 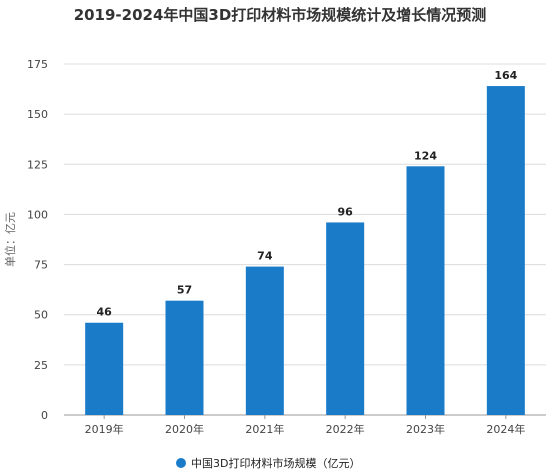 What do you see at coordinates (346, 211) in the screenshot?
I see `data-label: 96` at bounding box center [346, 211].